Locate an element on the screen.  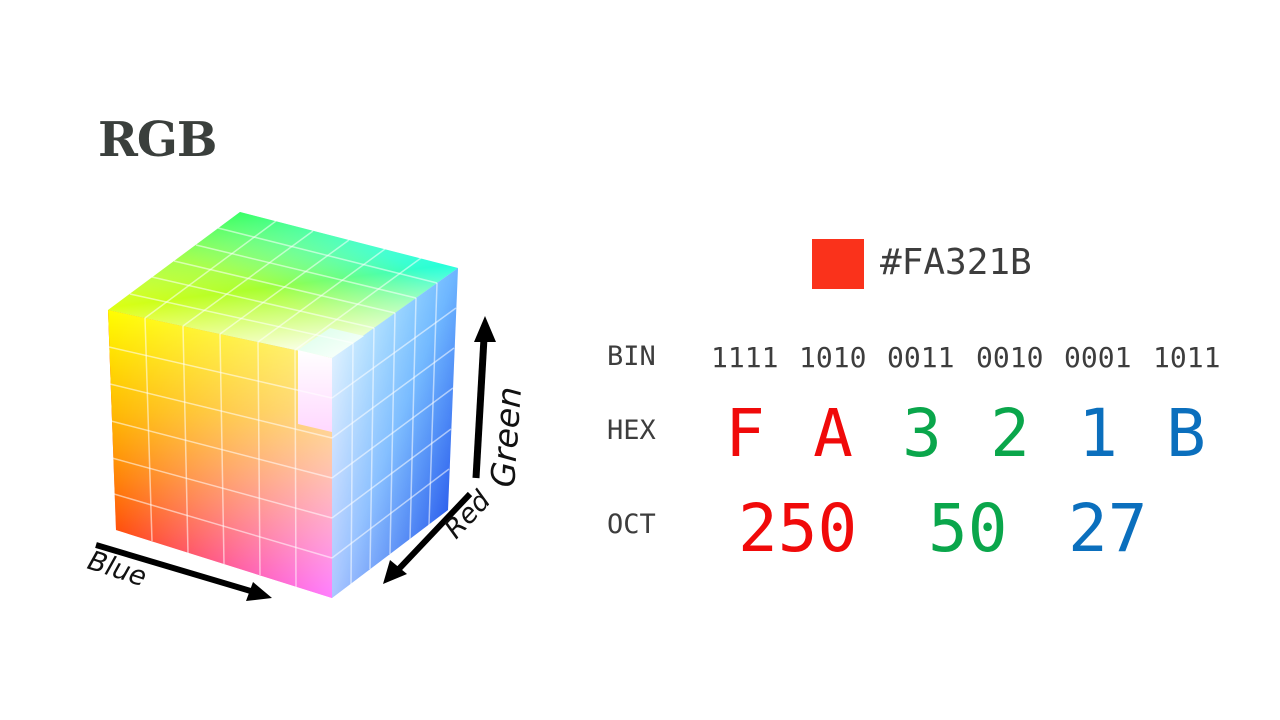
hex-digit-red: A is located at coordinates (833, 433).